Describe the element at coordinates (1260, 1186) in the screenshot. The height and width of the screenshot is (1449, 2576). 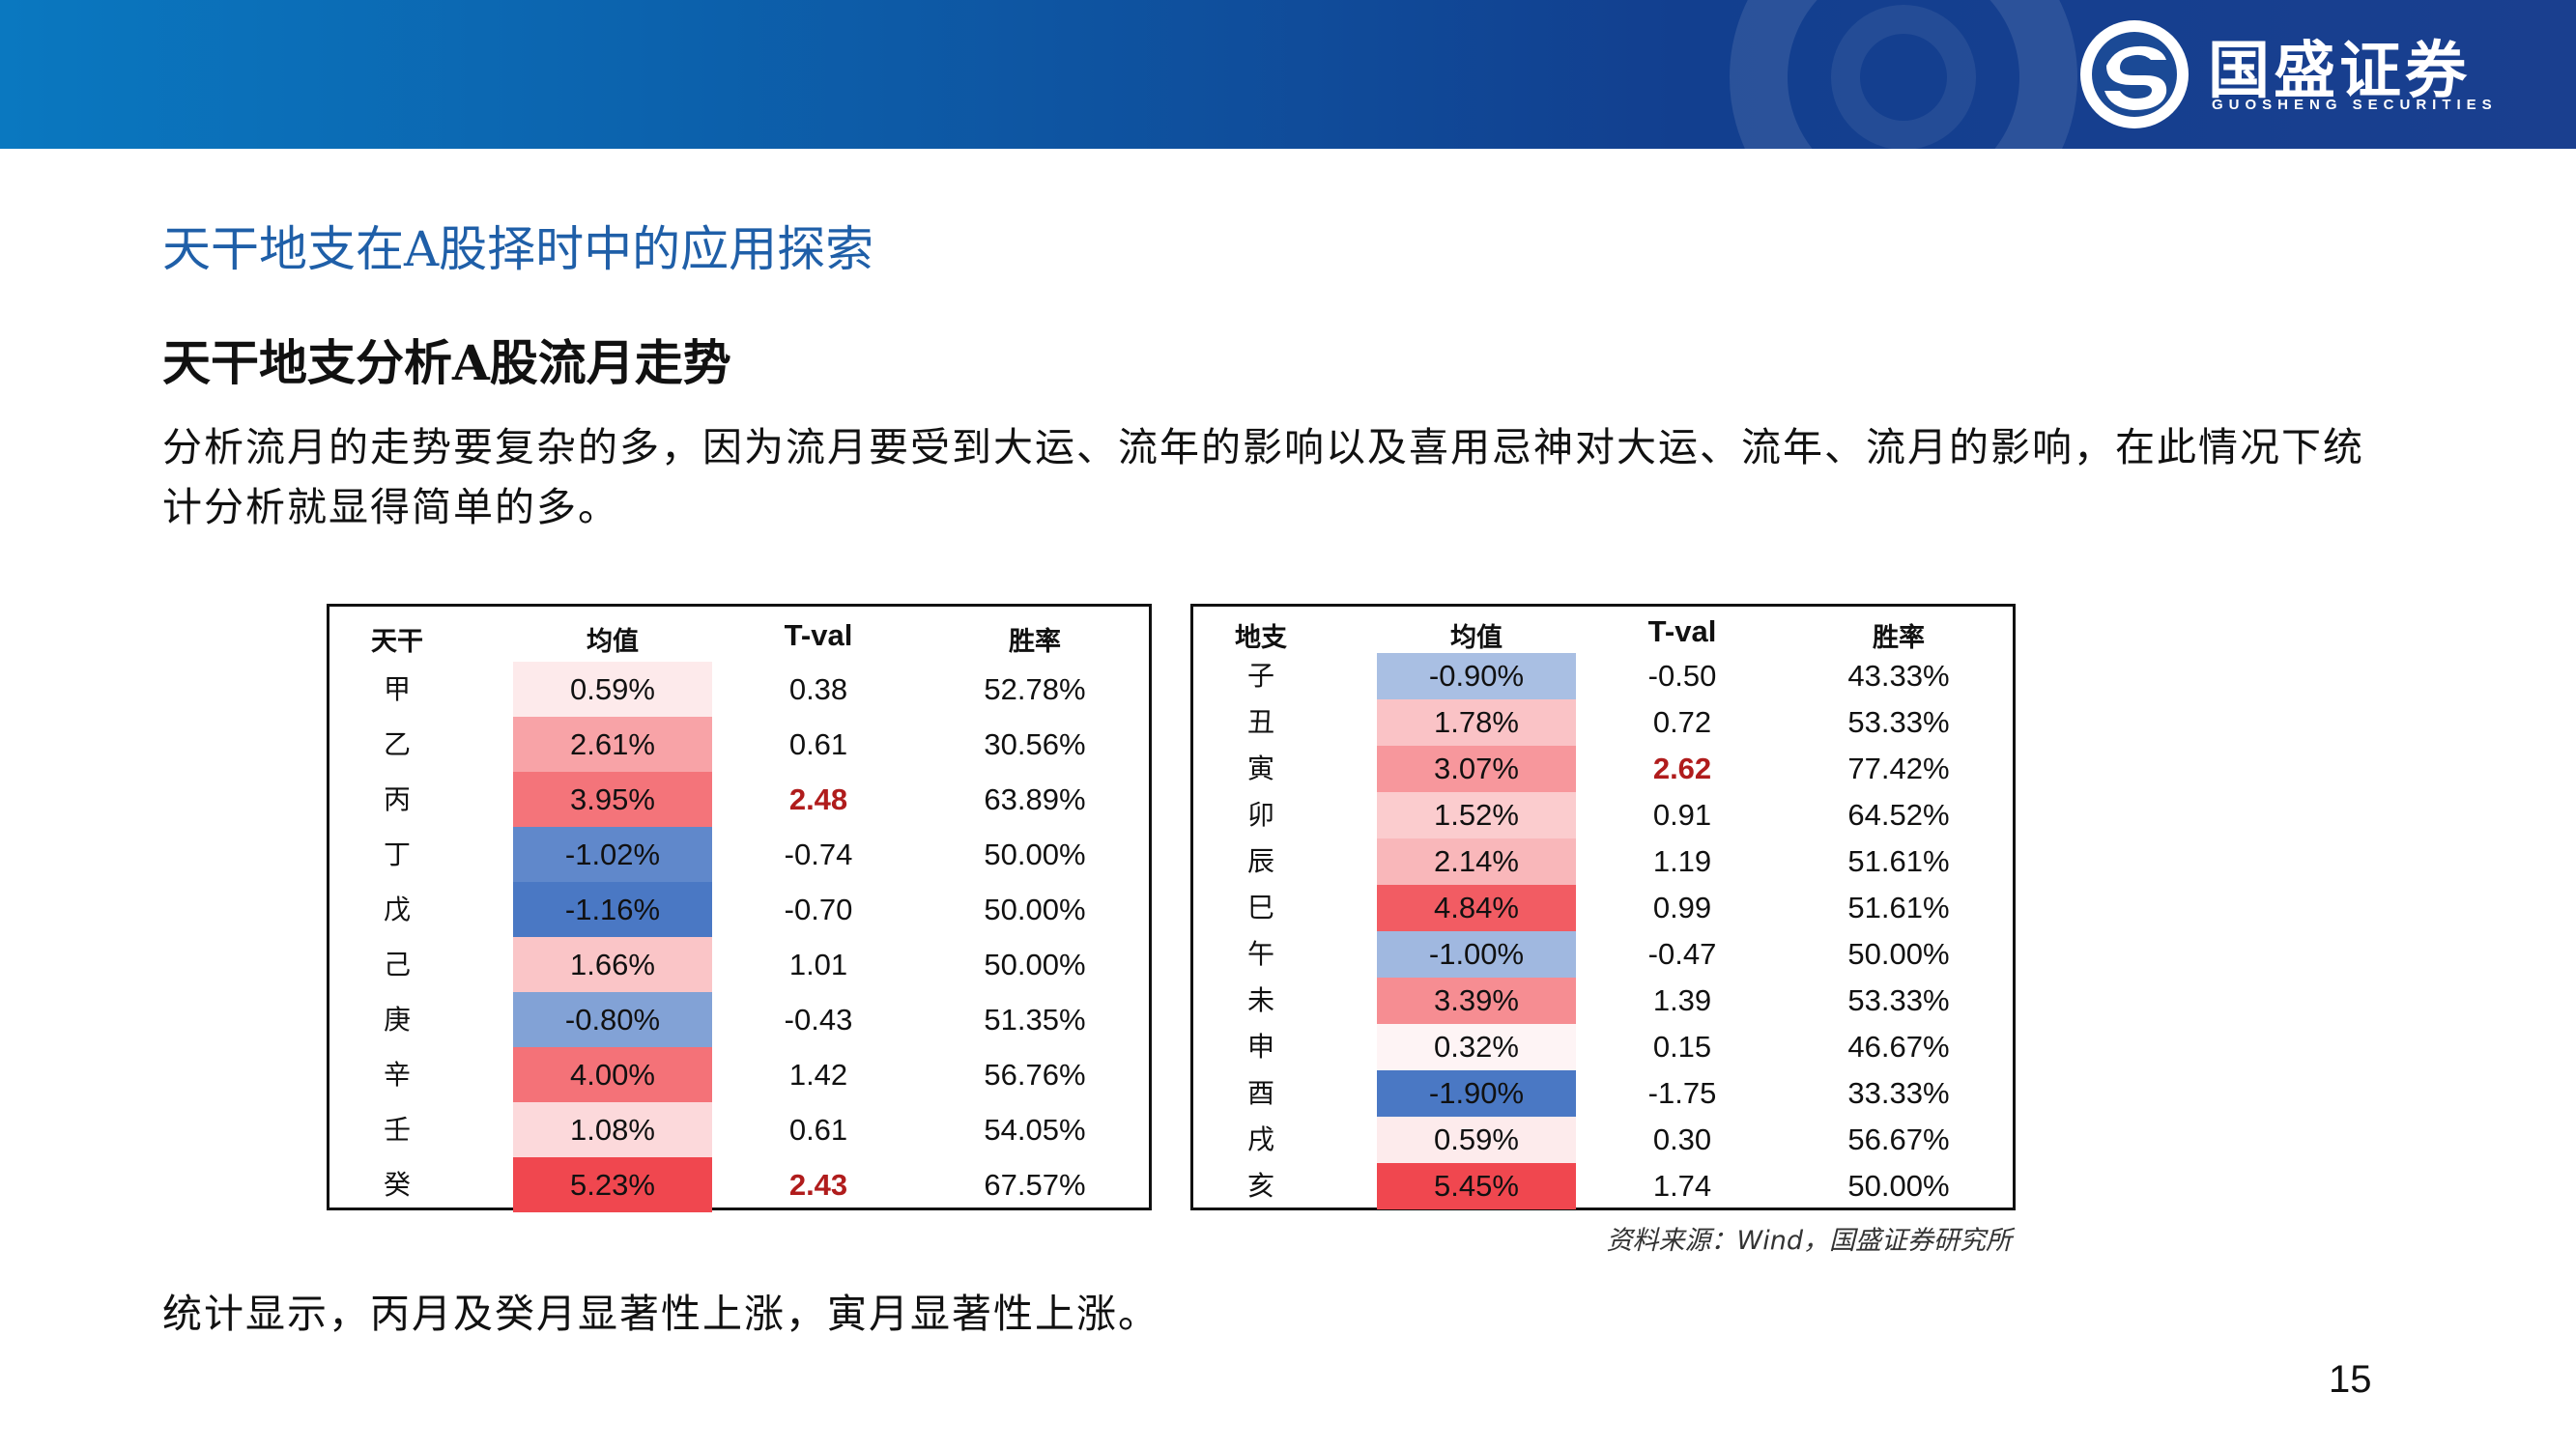
I see `row-label: 亥` at that location.